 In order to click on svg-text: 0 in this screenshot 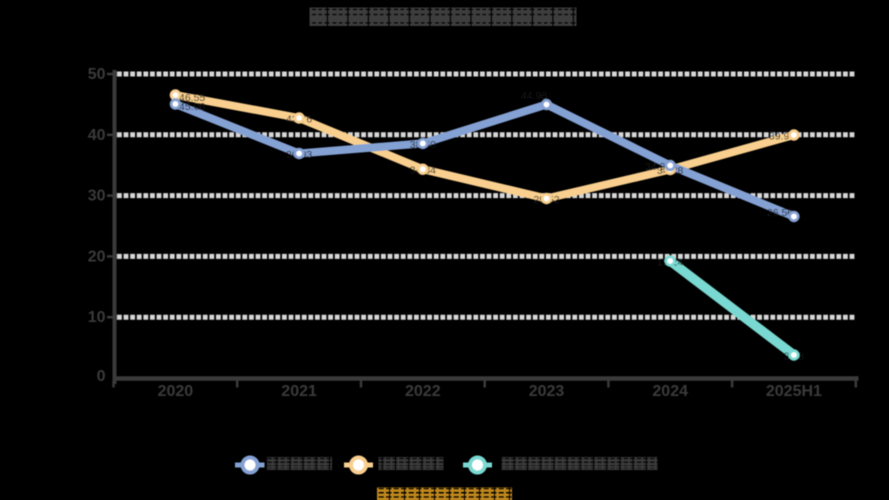, I will do `click(101, 376)`.